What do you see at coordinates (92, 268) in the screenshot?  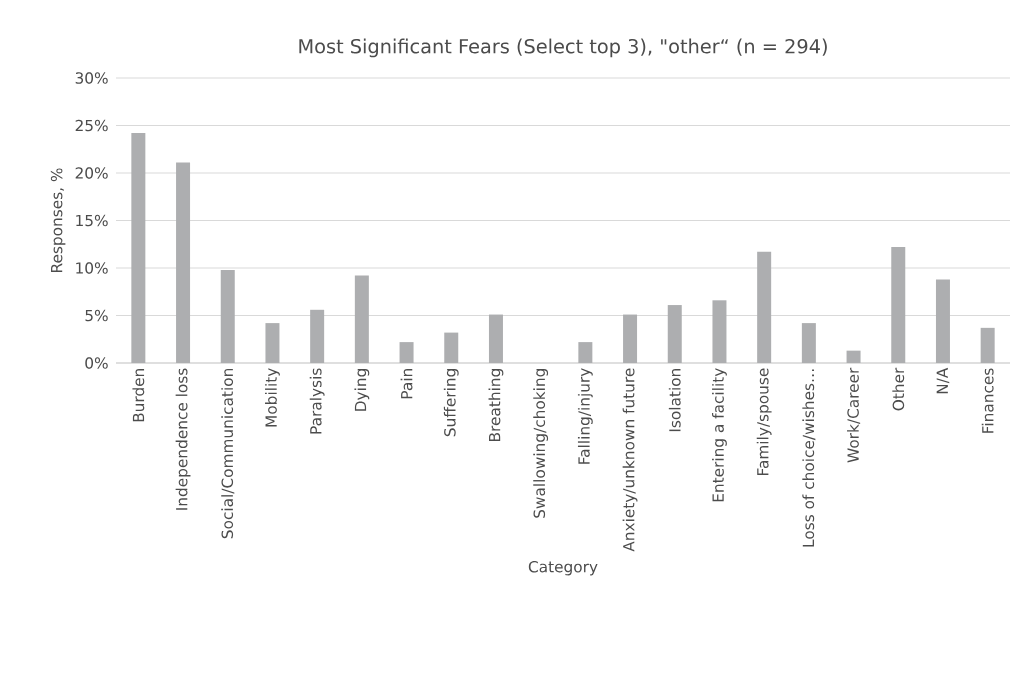 I see `y-tick-label: 10%` at bounding box center [92, 268].